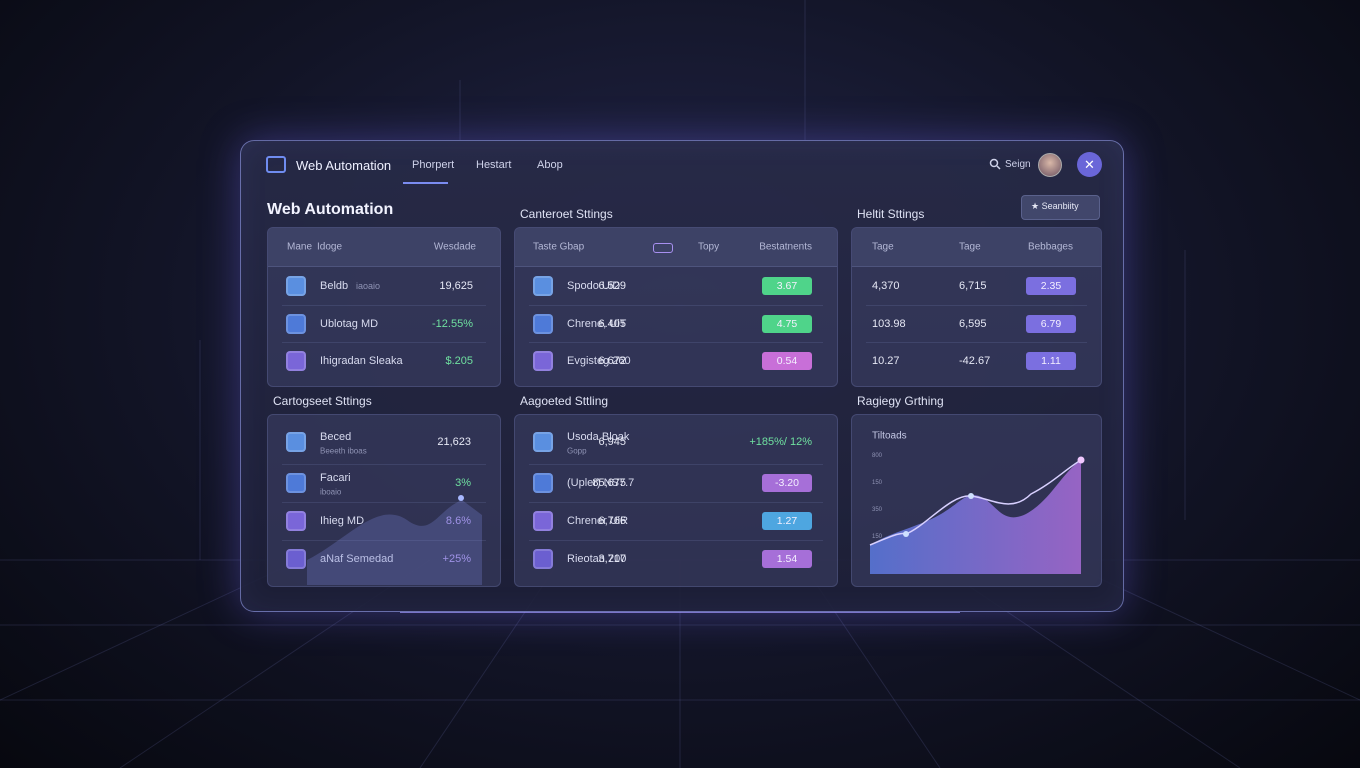  What do you see at coordinates (330, 247) in the screenshot?
I see `column-header: Idoge` at bounding box center [330, 247].